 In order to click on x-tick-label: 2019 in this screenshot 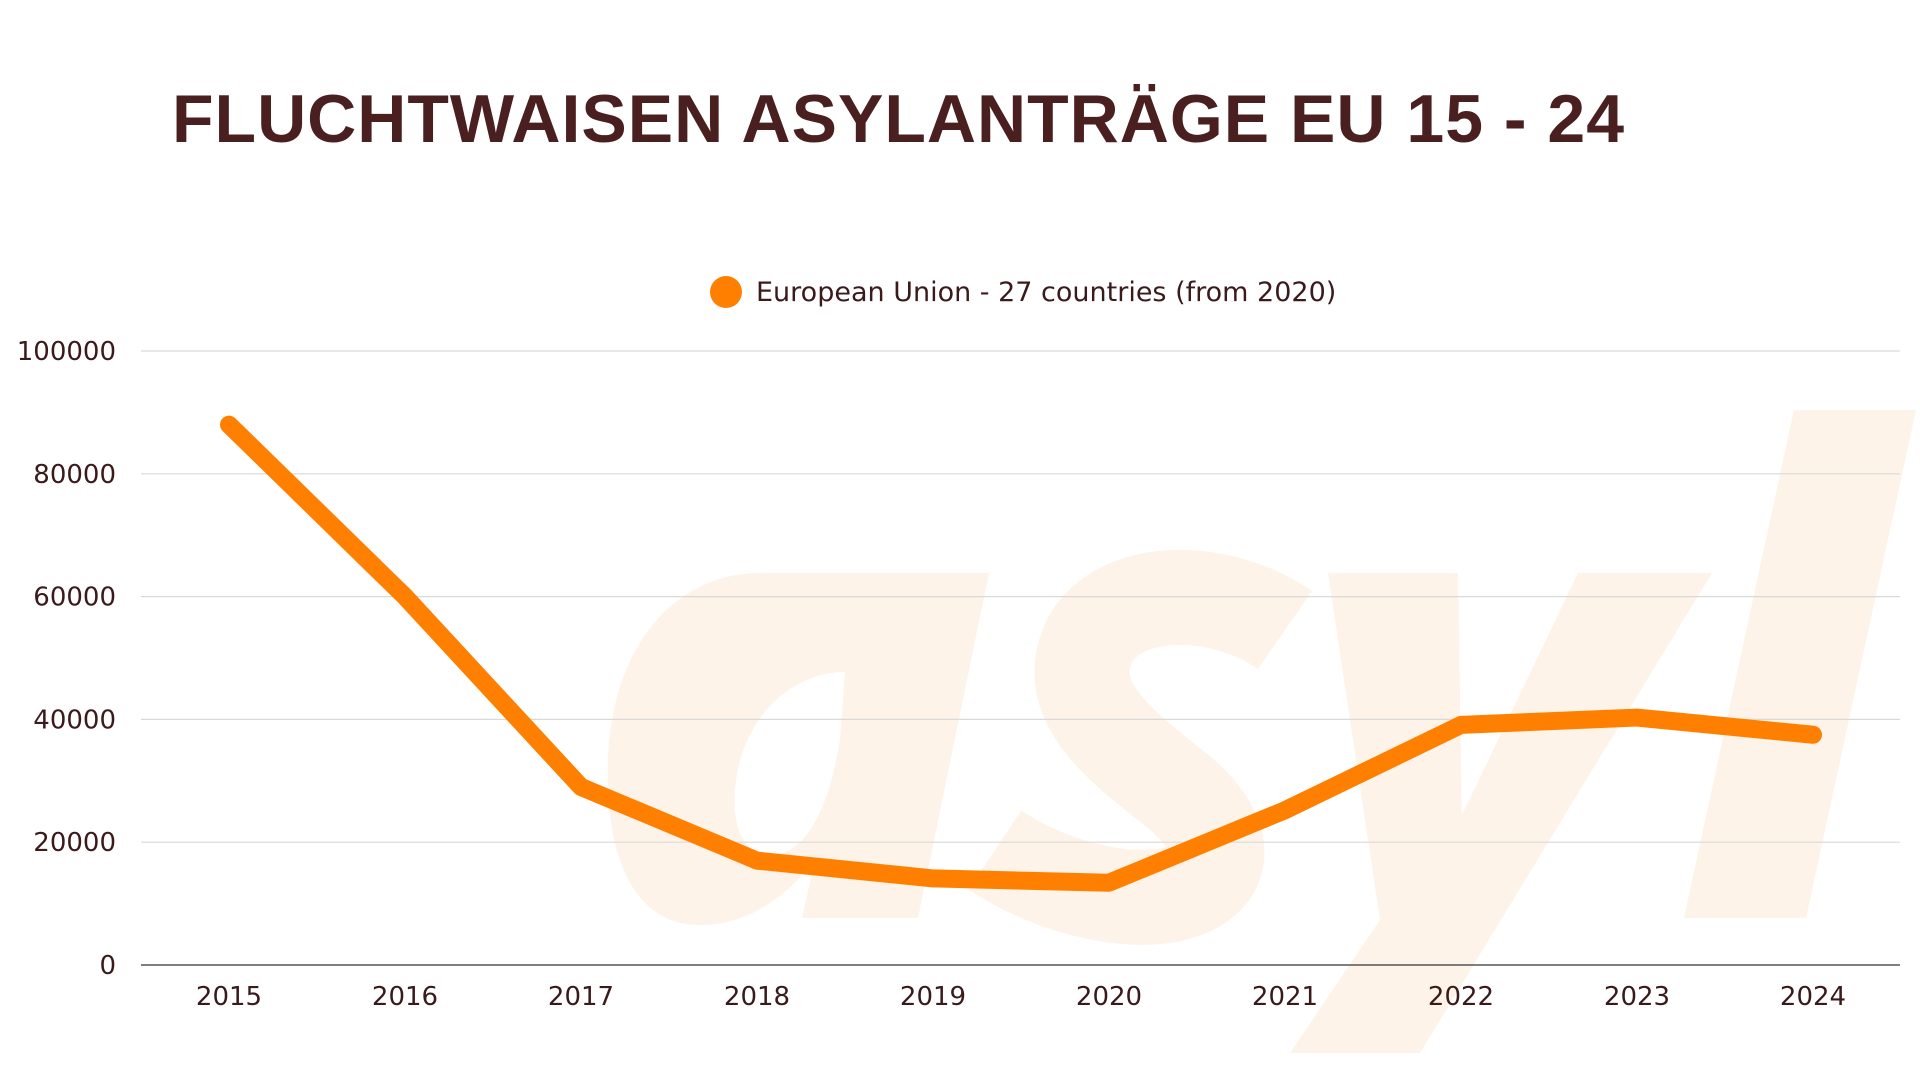, I will do `click(933, 997)`.